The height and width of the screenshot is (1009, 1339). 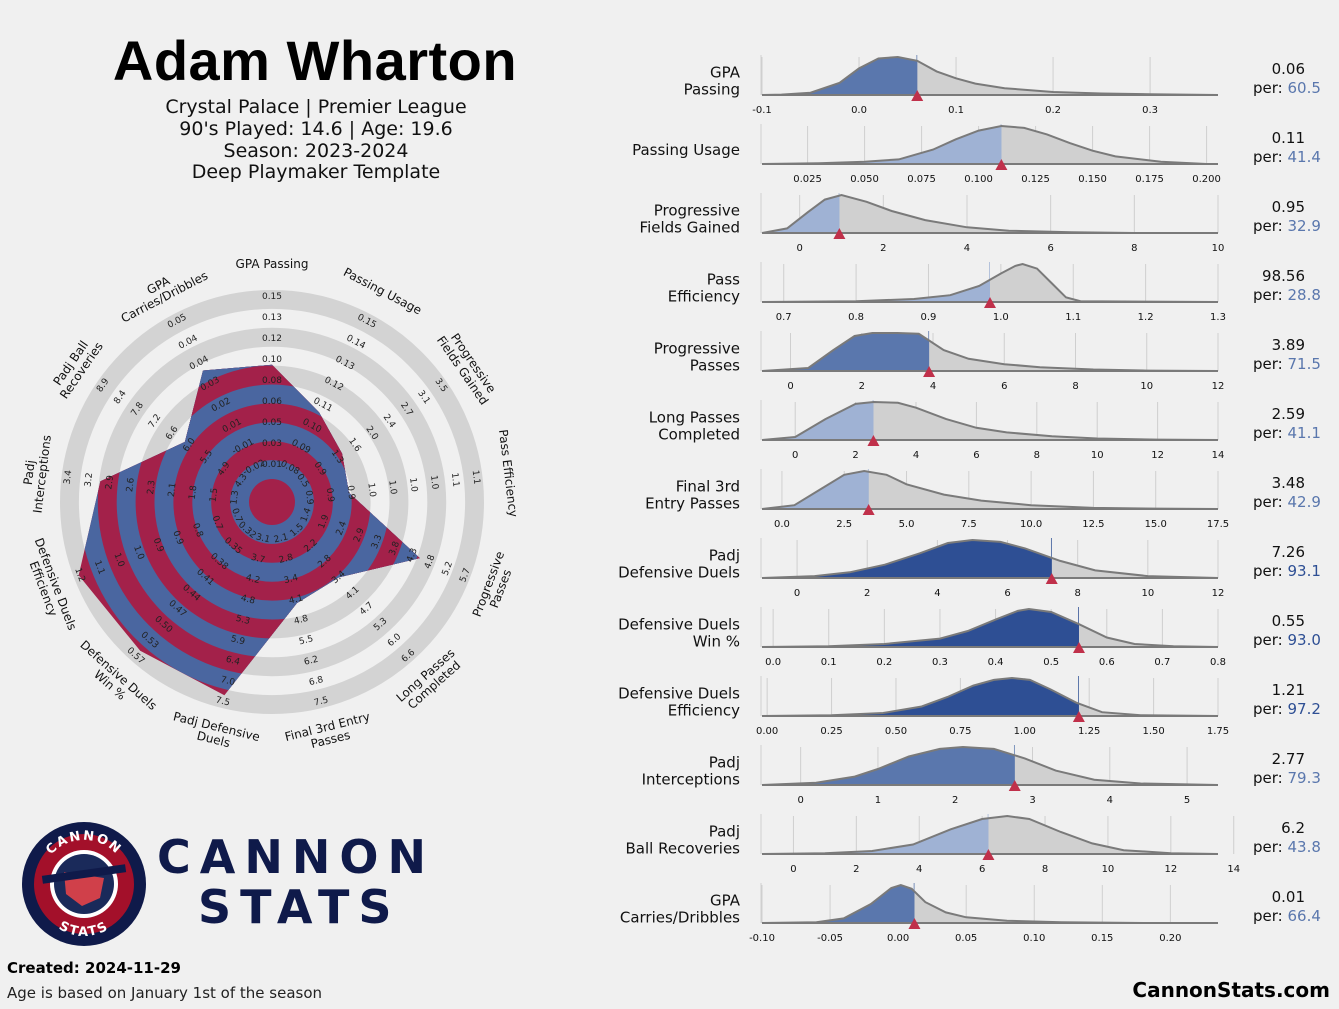 I want to click on dist-tick-label: 1.50, so click(x=1153, y=731).